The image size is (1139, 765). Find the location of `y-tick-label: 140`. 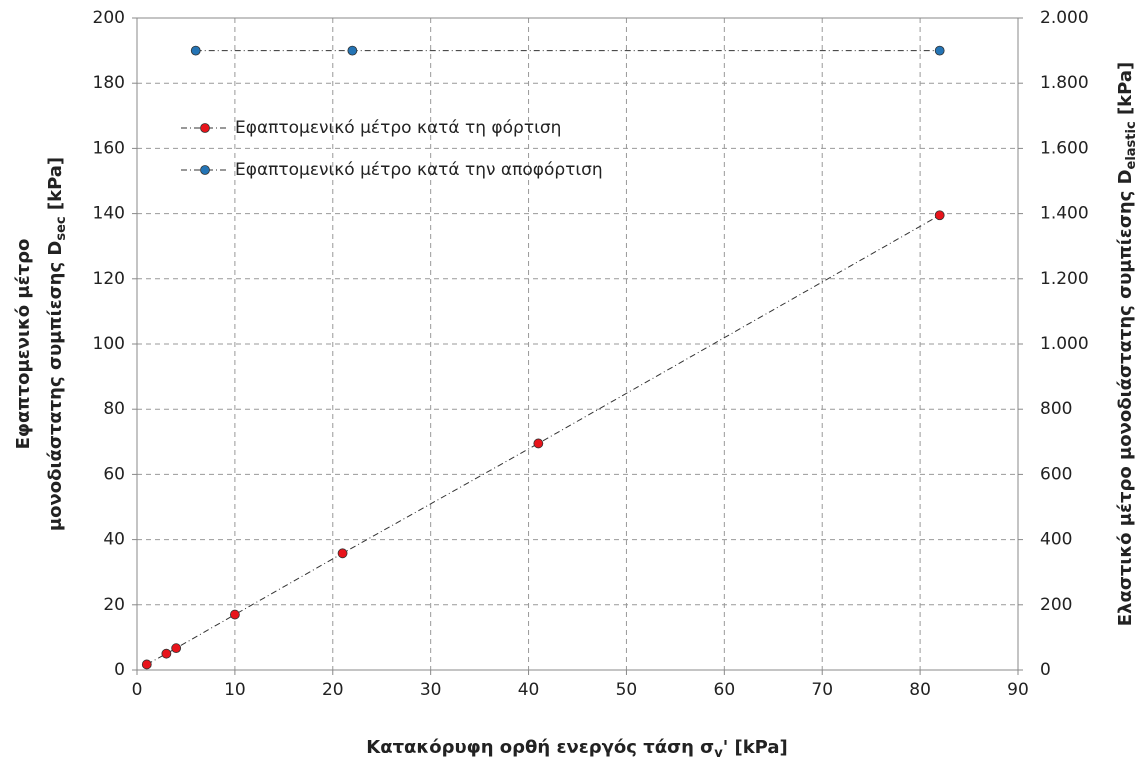

y-tick-label: 140 is located at coordinates (109, 214).